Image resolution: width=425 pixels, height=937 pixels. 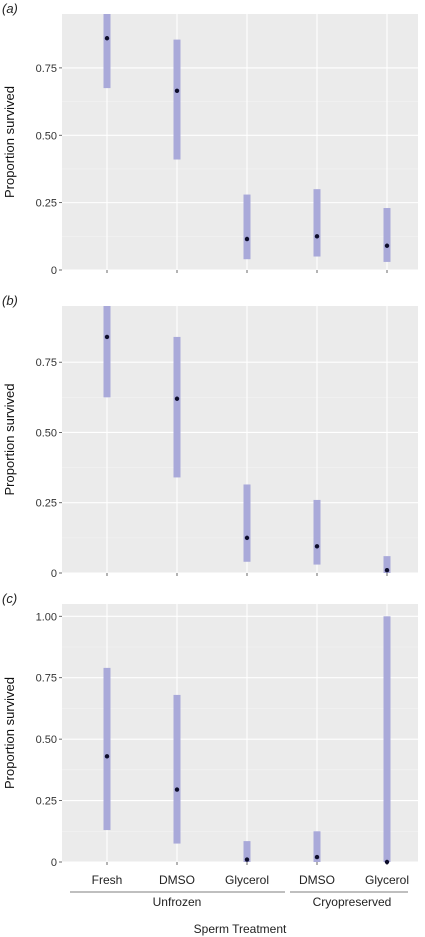 I want to click on panel-label: (c), so click(x=9, y=598).